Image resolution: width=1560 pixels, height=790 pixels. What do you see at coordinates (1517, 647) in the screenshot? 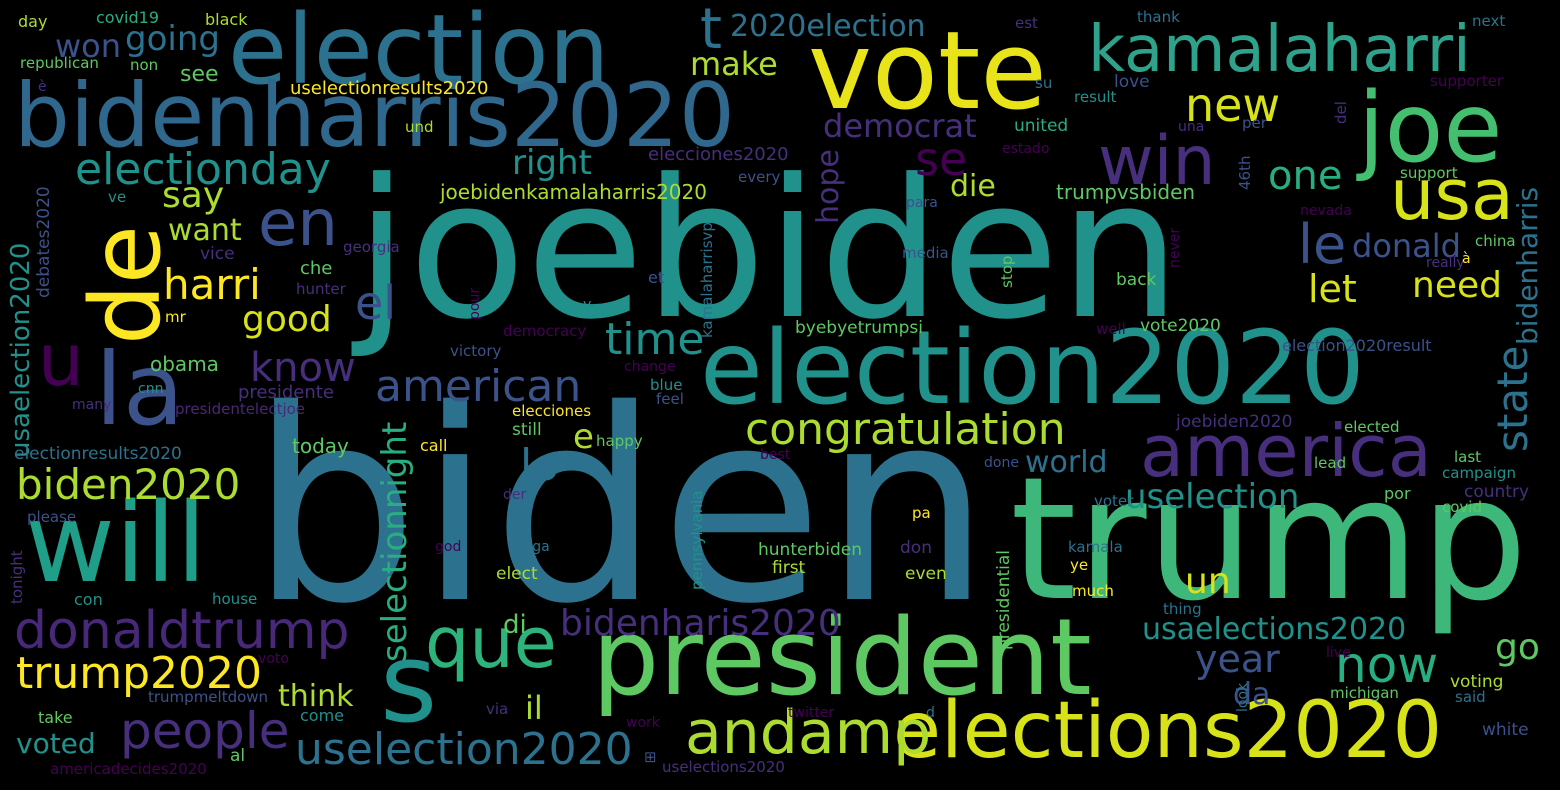
I see `word-go: go` at bounding box center [1517, 647].